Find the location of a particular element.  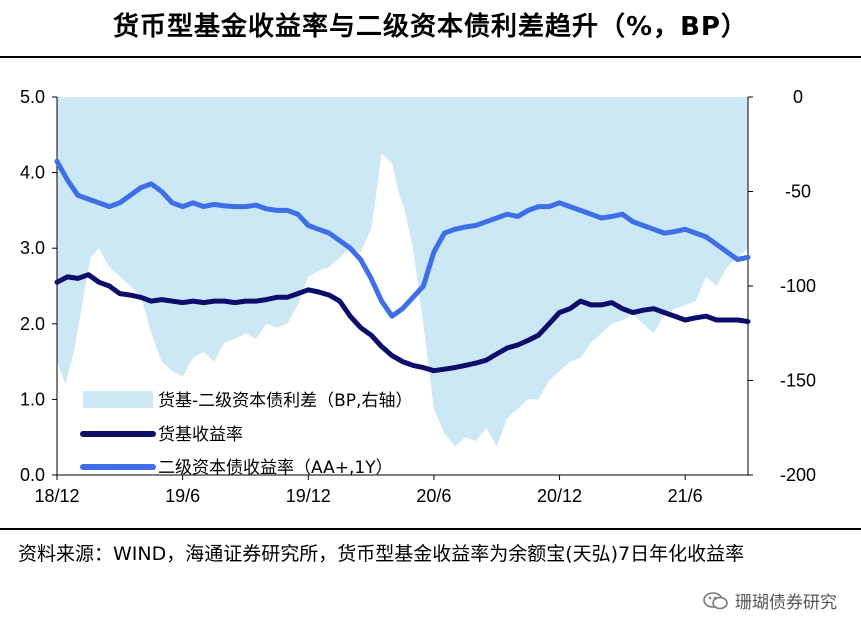

y-right-tick-label: -50 is located at coordinates (798, 192).